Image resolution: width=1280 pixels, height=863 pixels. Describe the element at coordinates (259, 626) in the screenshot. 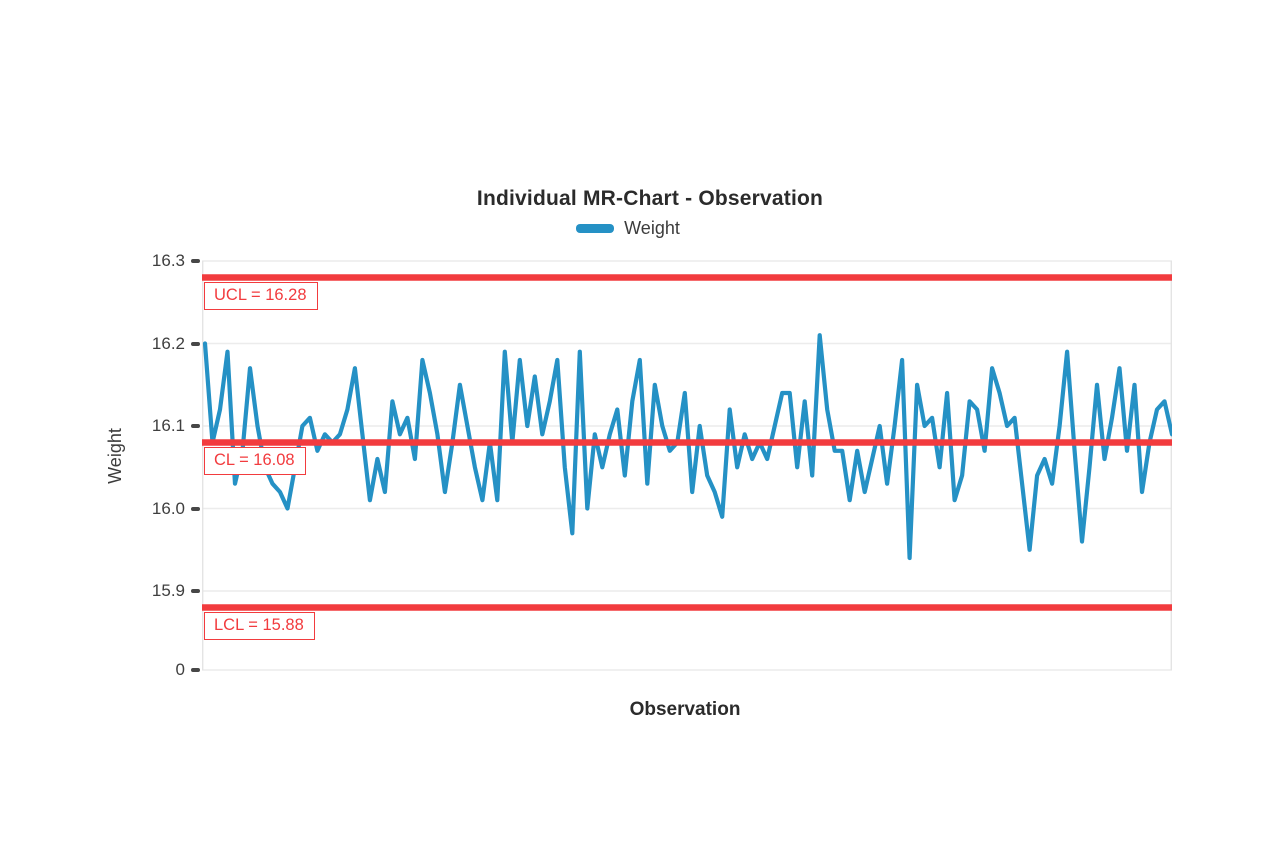

I see `lcl-annotation: LCL = 15.88` at that location.